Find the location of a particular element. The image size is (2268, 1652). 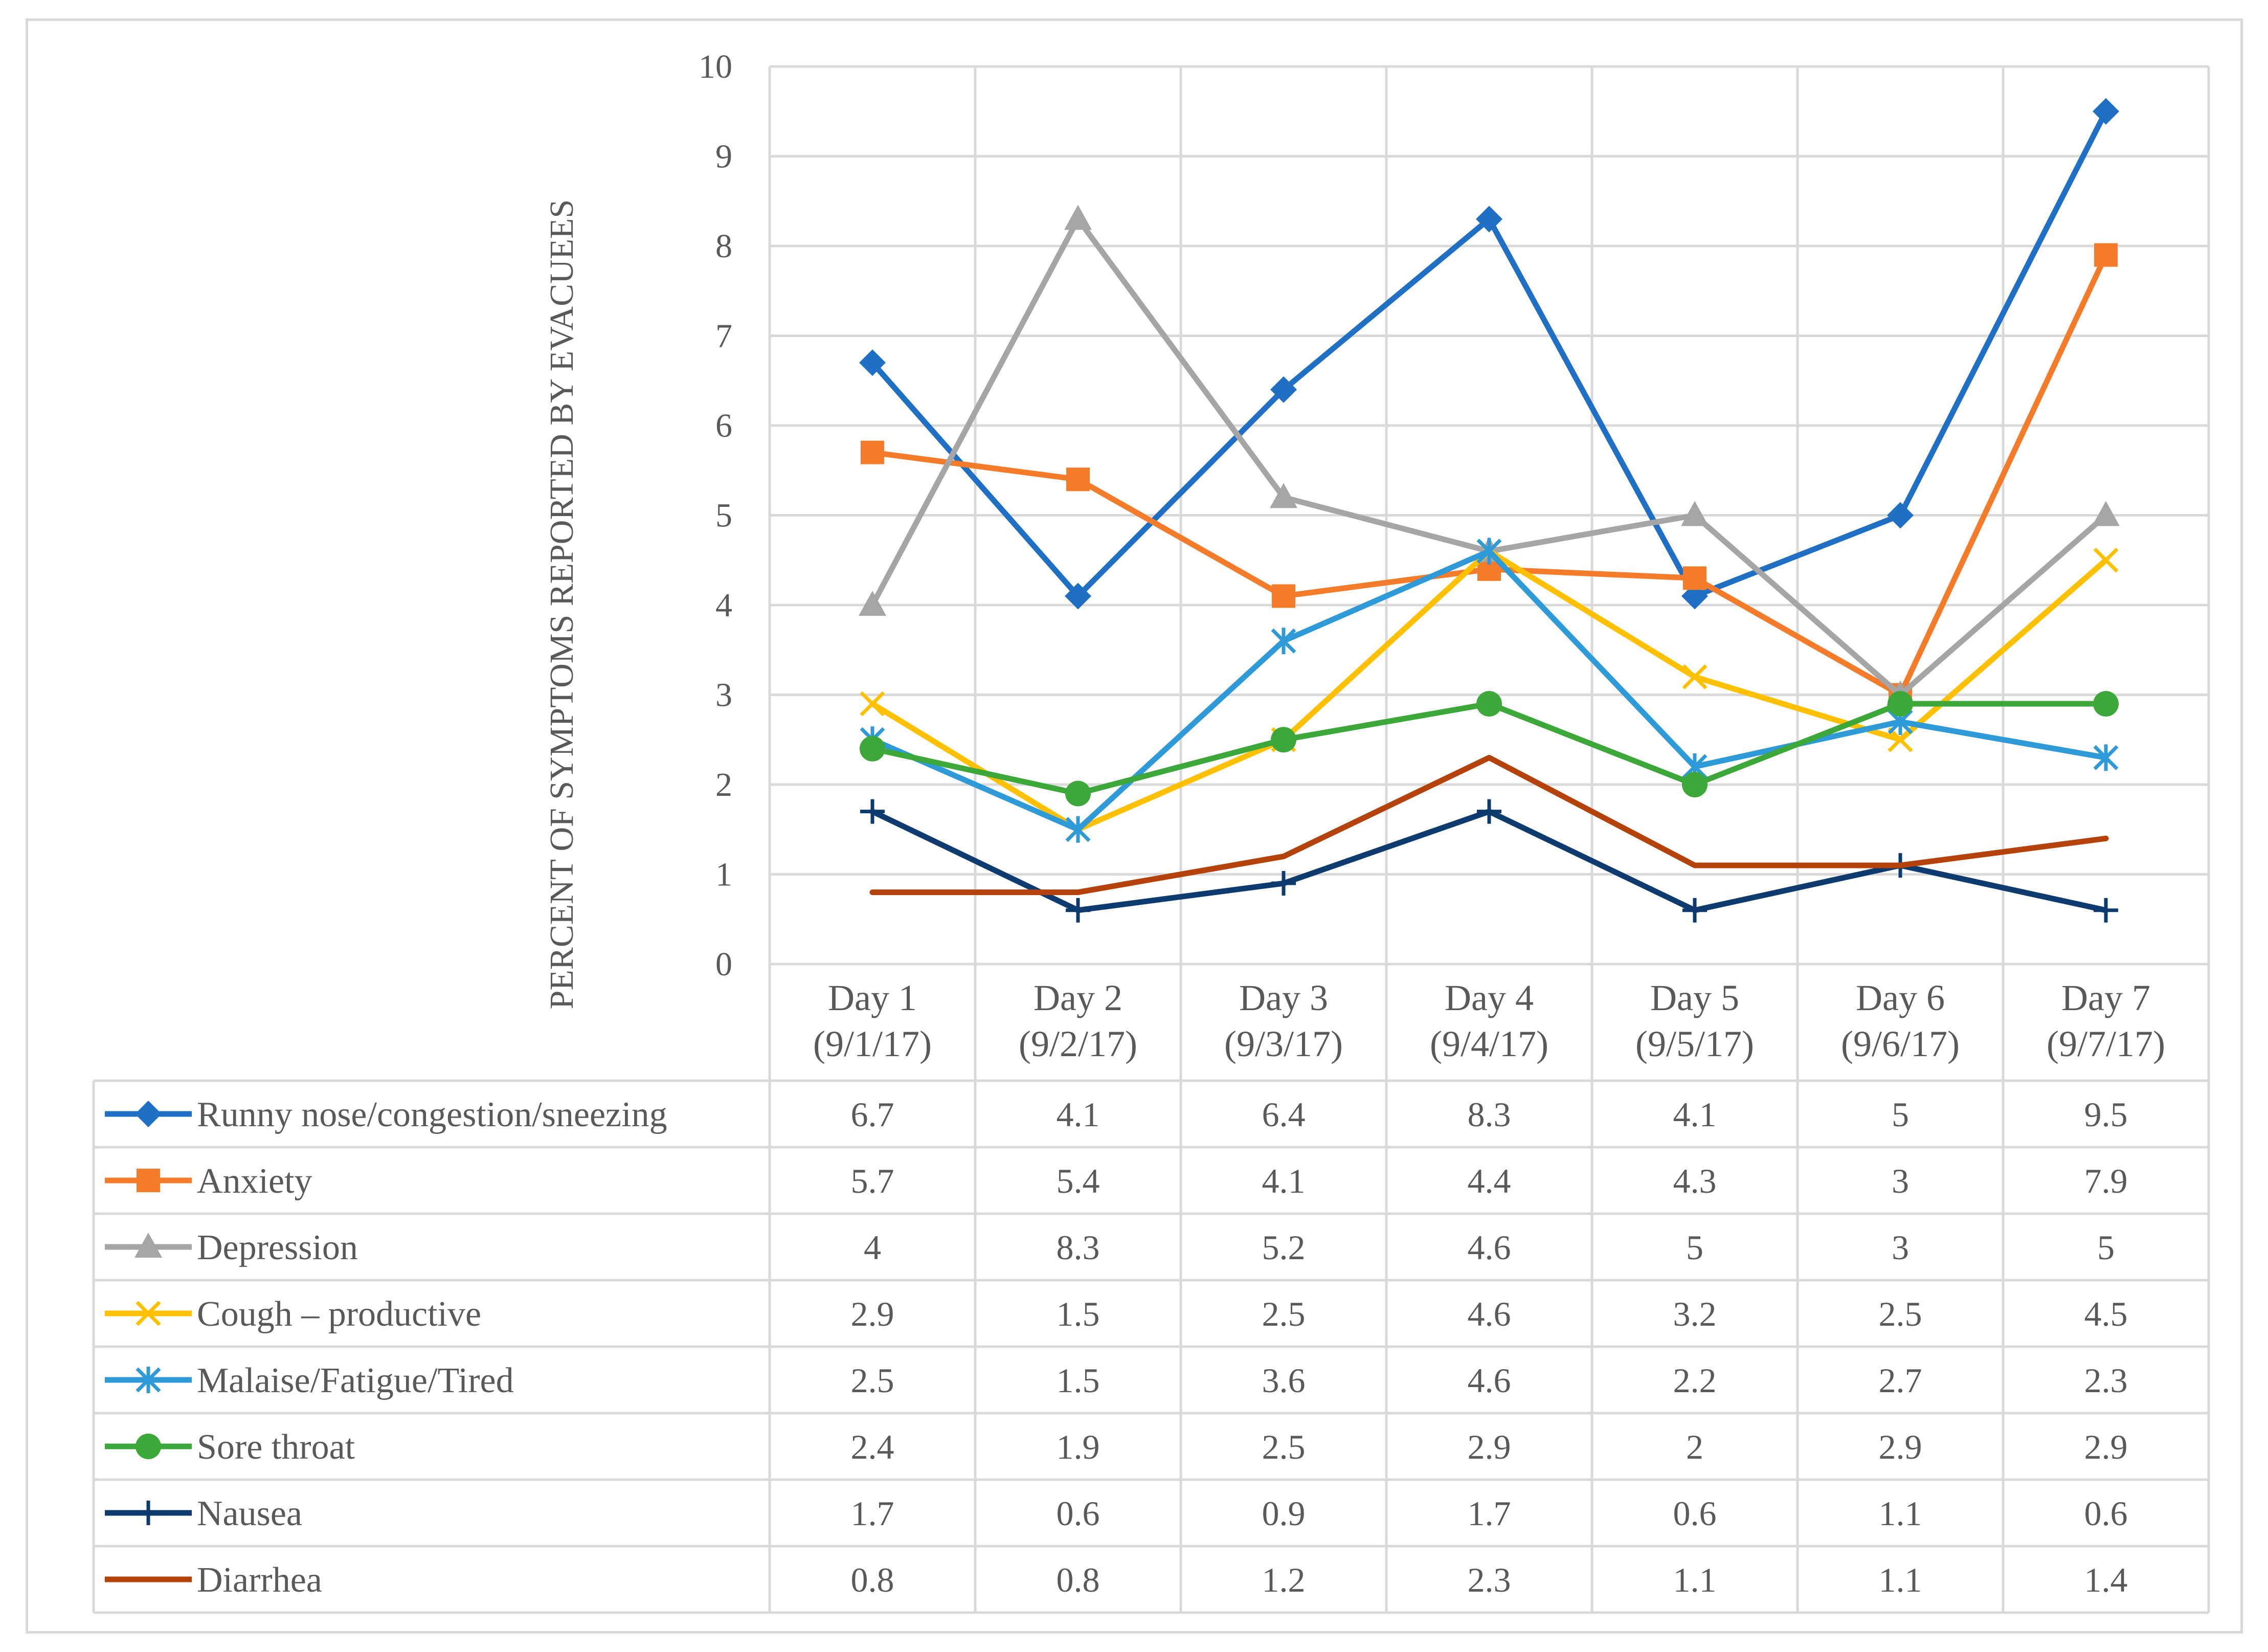

x-tick-label-day: Day 3 is located at coordinates (1283, 997).